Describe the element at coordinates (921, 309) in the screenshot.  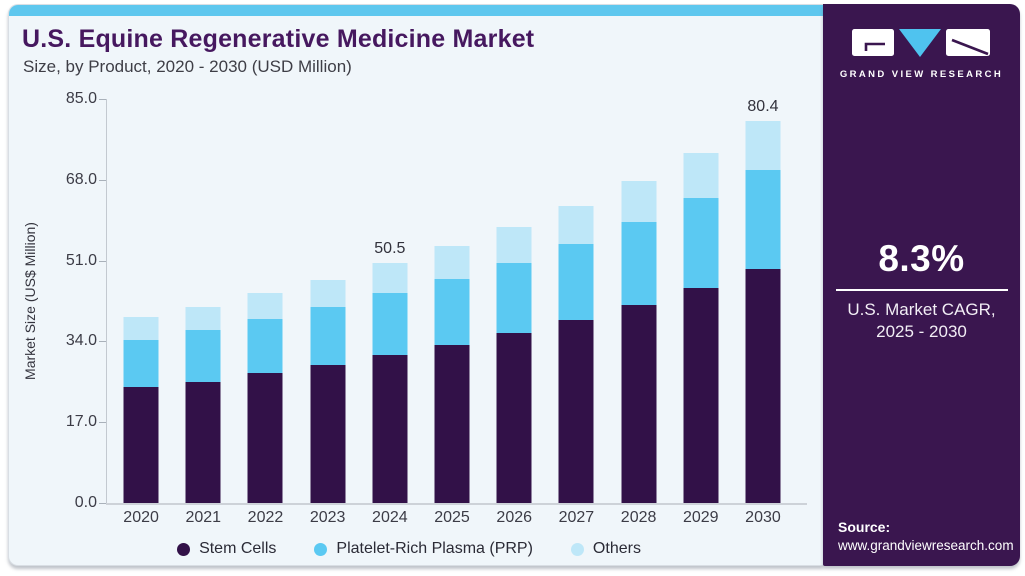
I see `cagr-label-line1: U.S. Market CAGR,` at that location.